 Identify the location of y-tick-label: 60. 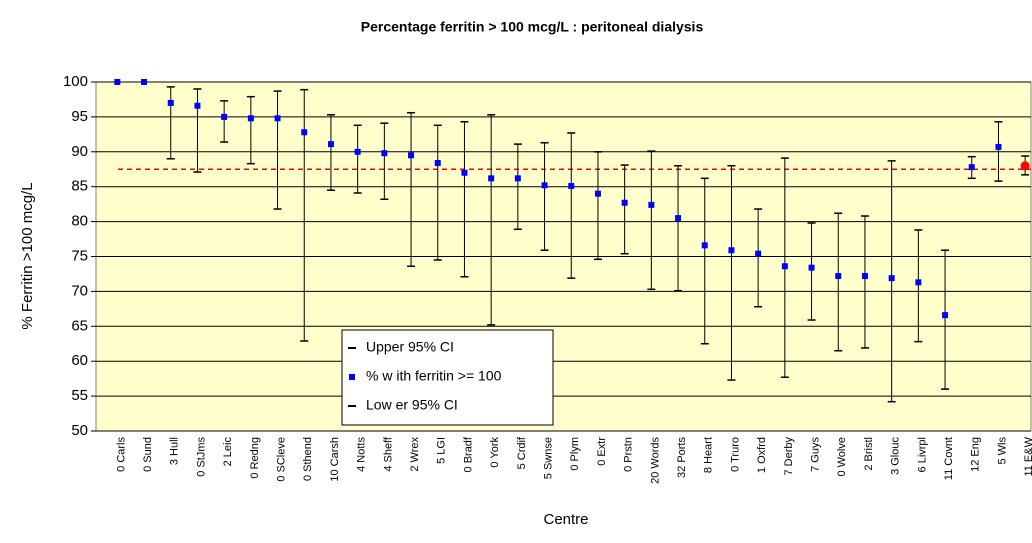
(79, 360).